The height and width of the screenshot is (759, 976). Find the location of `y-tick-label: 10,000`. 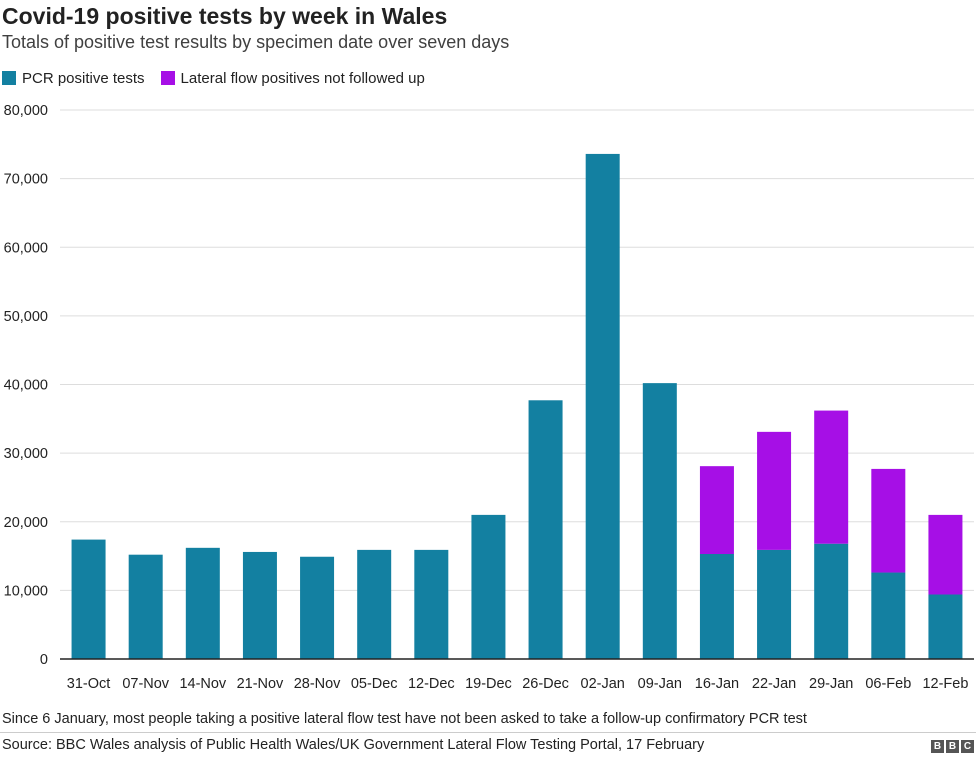

y-tick-label: 10,000 is located at coordinates (26, 591).